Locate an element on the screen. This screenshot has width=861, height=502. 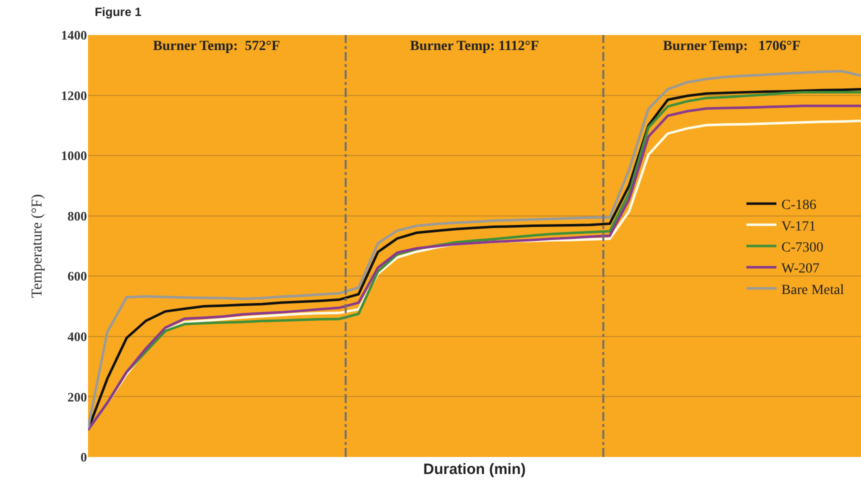
annotation: Burner Temp: 1112°F is located at coordinates (475, 46).